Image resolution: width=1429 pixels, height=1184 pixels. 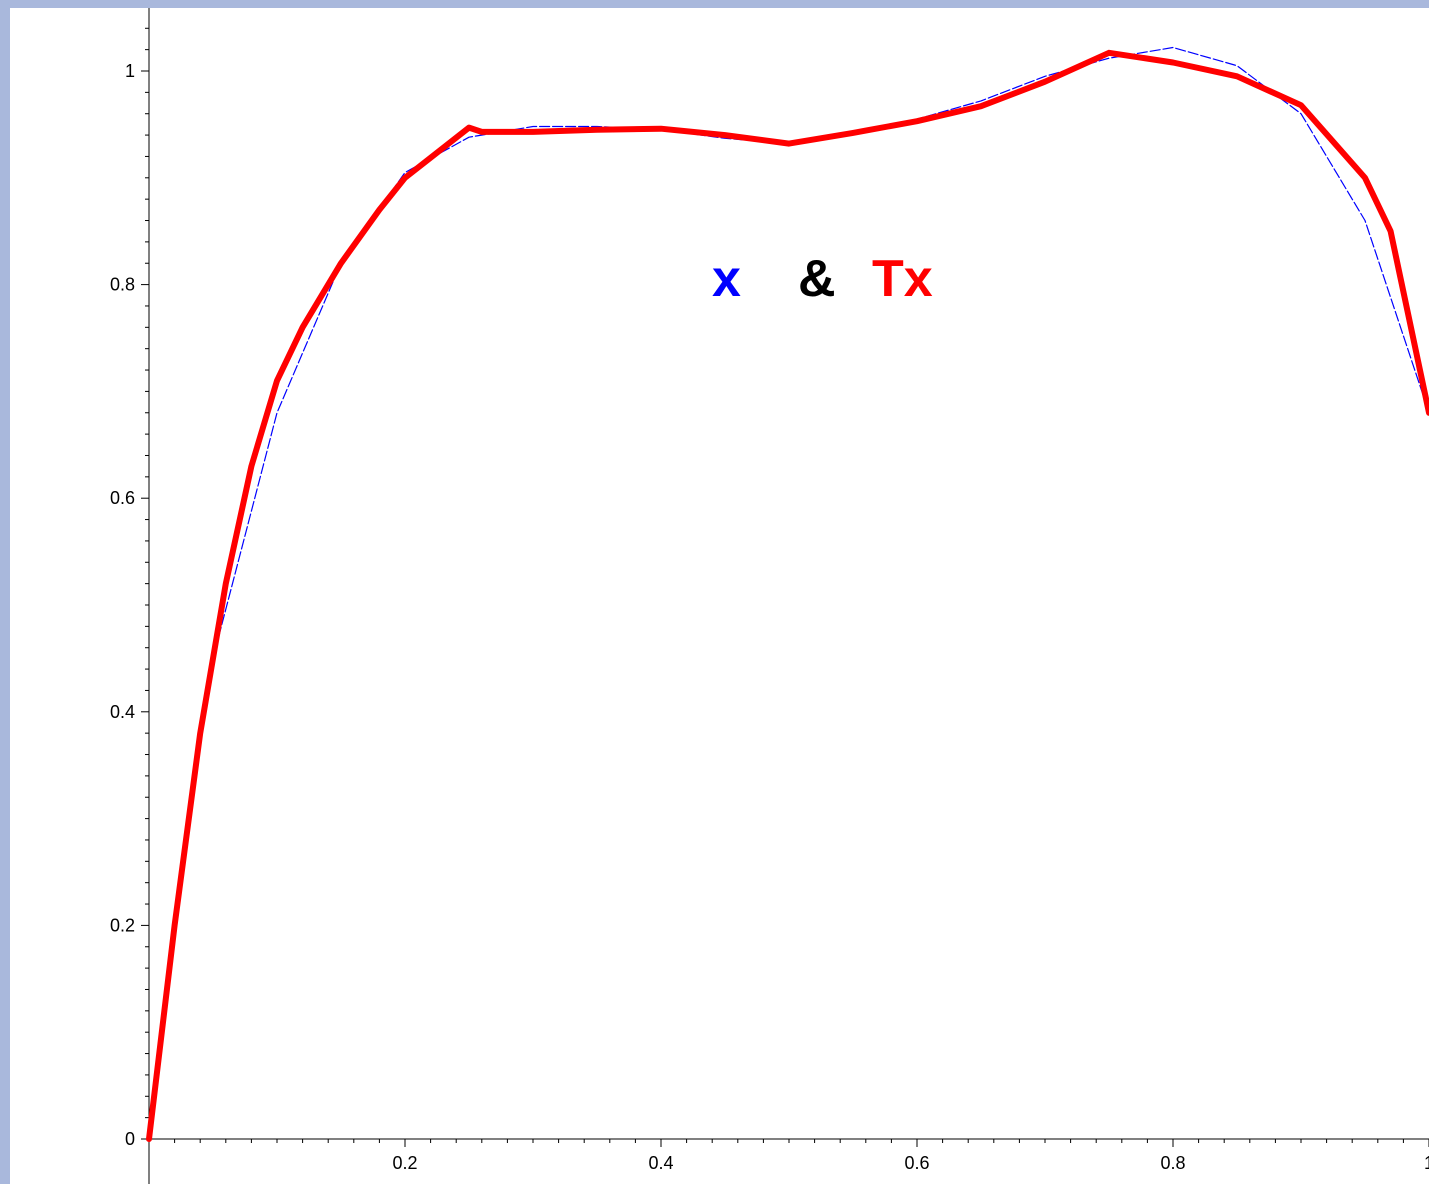 I want to click on annotation-x: x, so click(x=726, y=279).